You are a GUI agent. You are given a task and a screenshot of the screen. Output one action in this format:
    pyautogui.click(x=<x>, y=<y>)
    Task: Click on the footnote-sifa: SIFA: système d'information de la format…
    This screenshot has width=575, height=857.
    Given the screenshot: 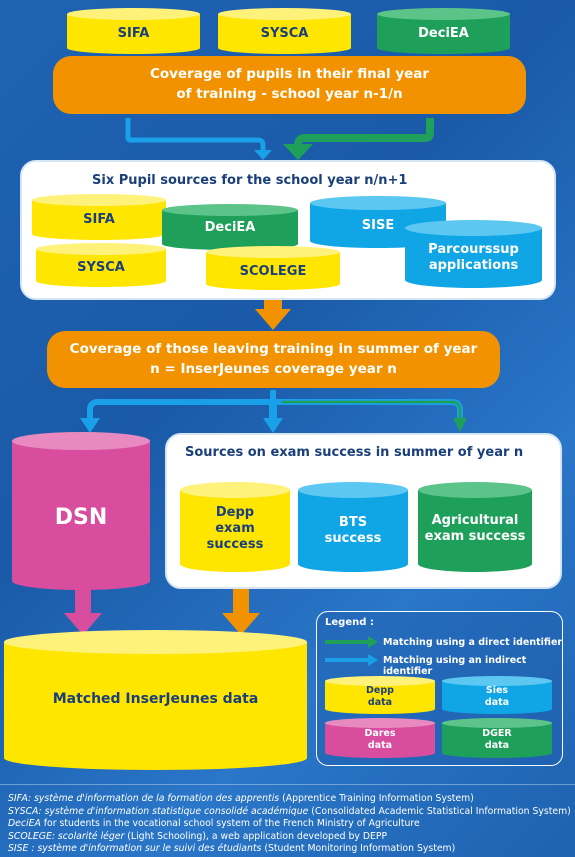 What is the action you would take?
    pyautogui.click(x=241, y=799)
    